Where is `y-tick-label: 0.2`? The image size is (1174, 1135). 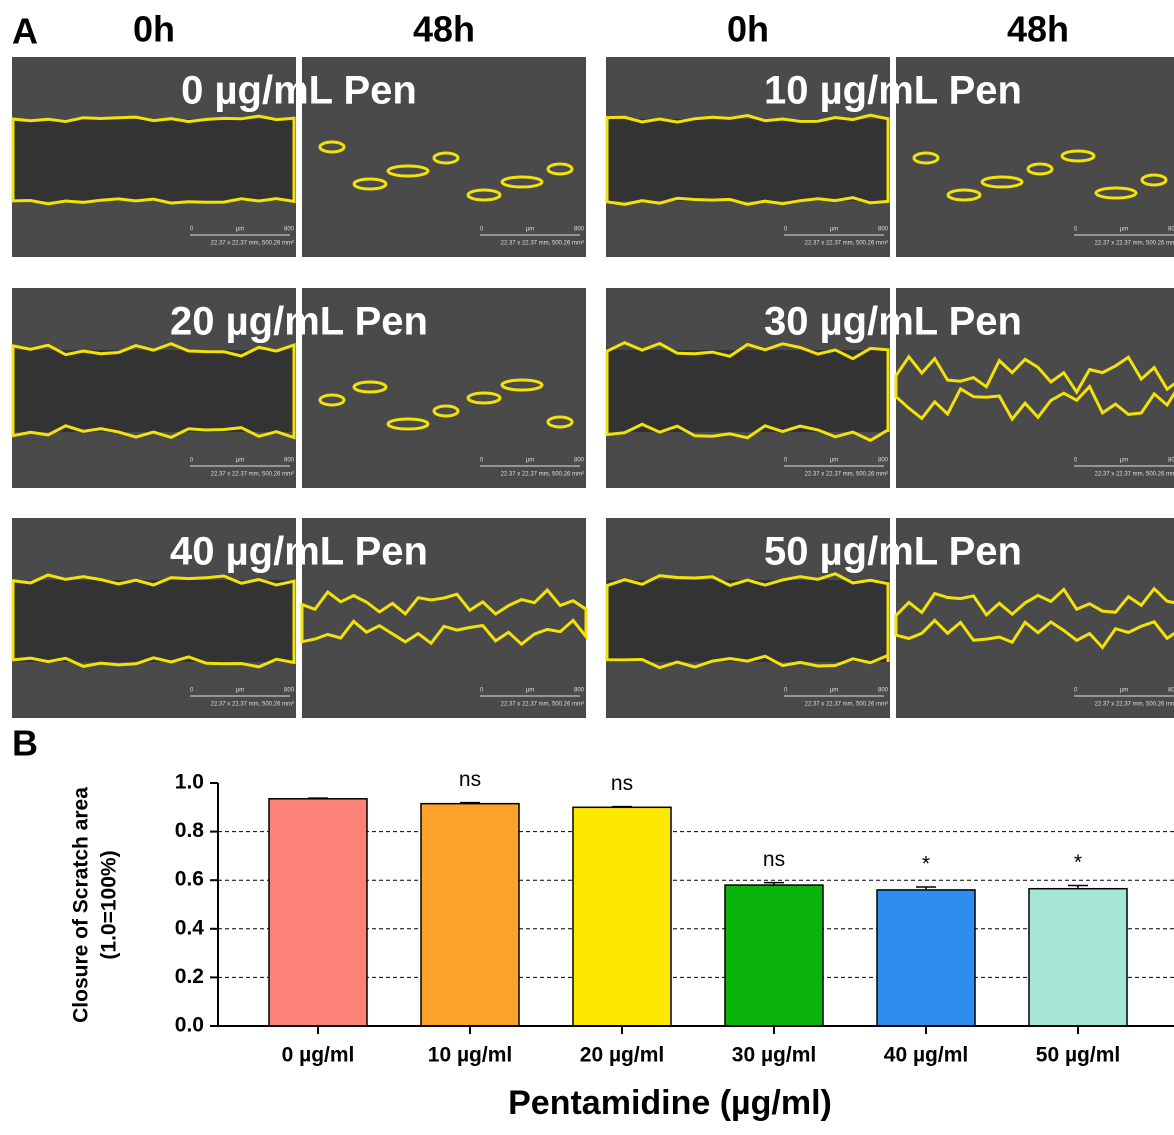
y-tick-label: 0.2 is located at coordinates (189, 976).